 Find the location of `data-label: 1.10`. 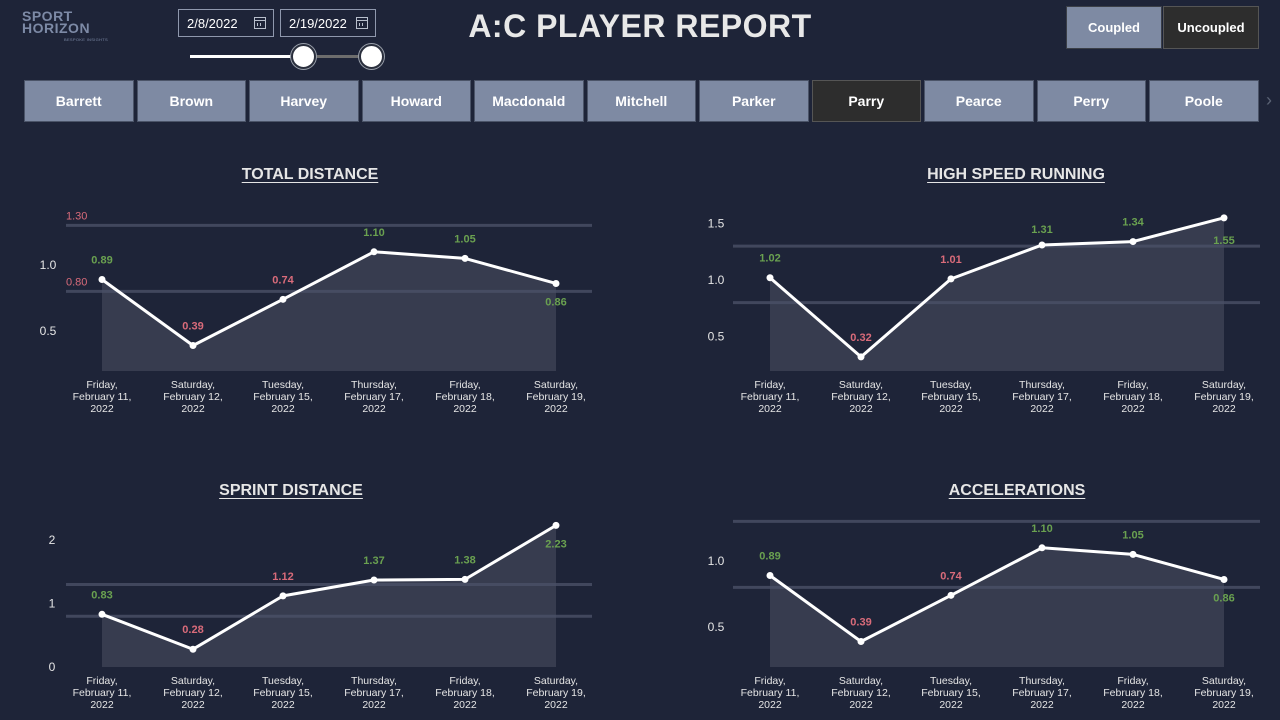

data-label: 1.10 is located at coordinates (373, 233).